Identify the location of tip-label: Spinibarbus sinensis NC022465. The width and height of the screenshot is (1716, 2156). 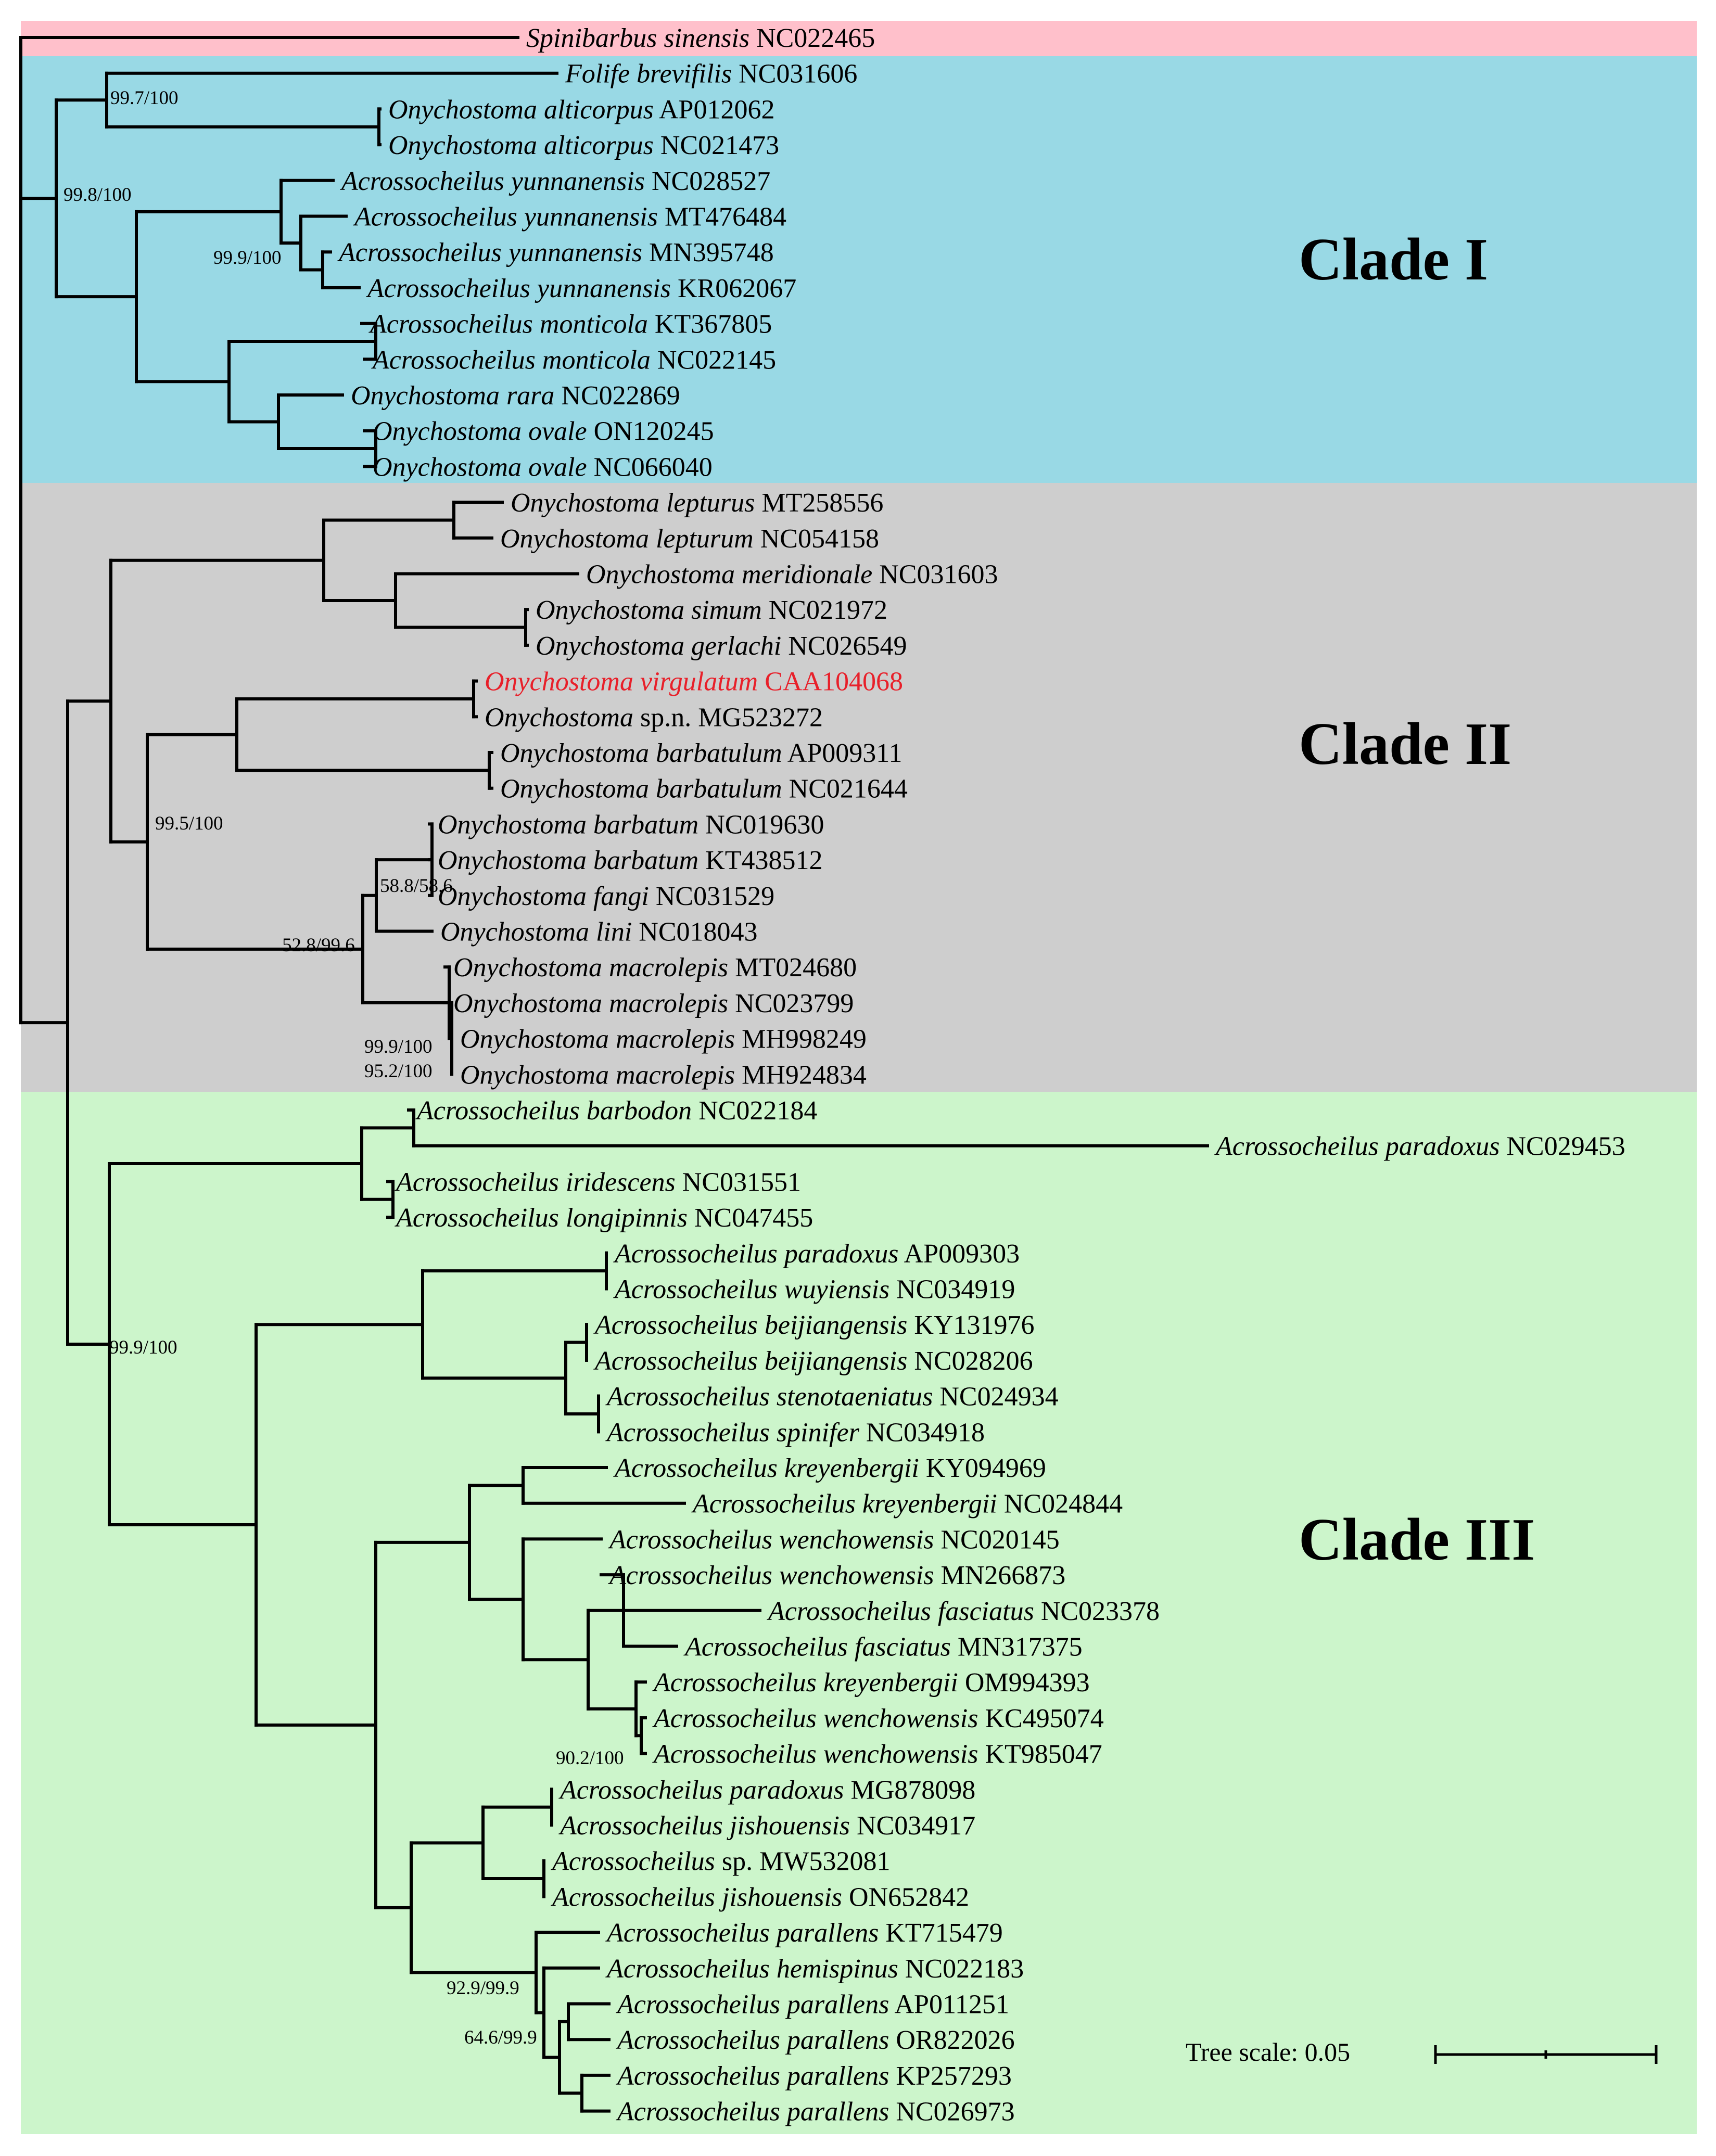
(700, 38).